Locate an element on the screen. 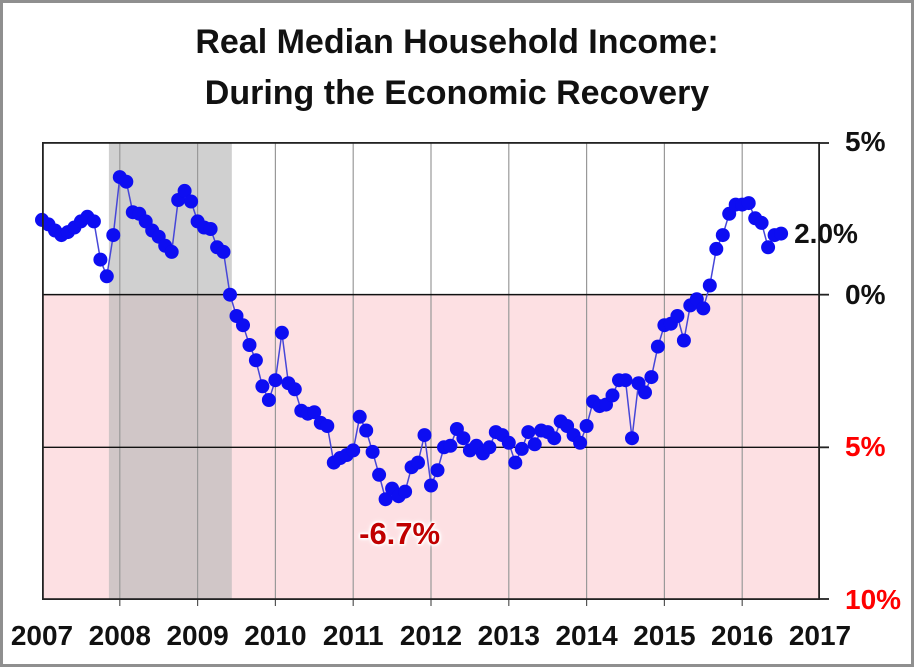 The height and width of the screenshot is (667, 914). latest-value-annotation: 2.0% is located at coordinates (826, 233).